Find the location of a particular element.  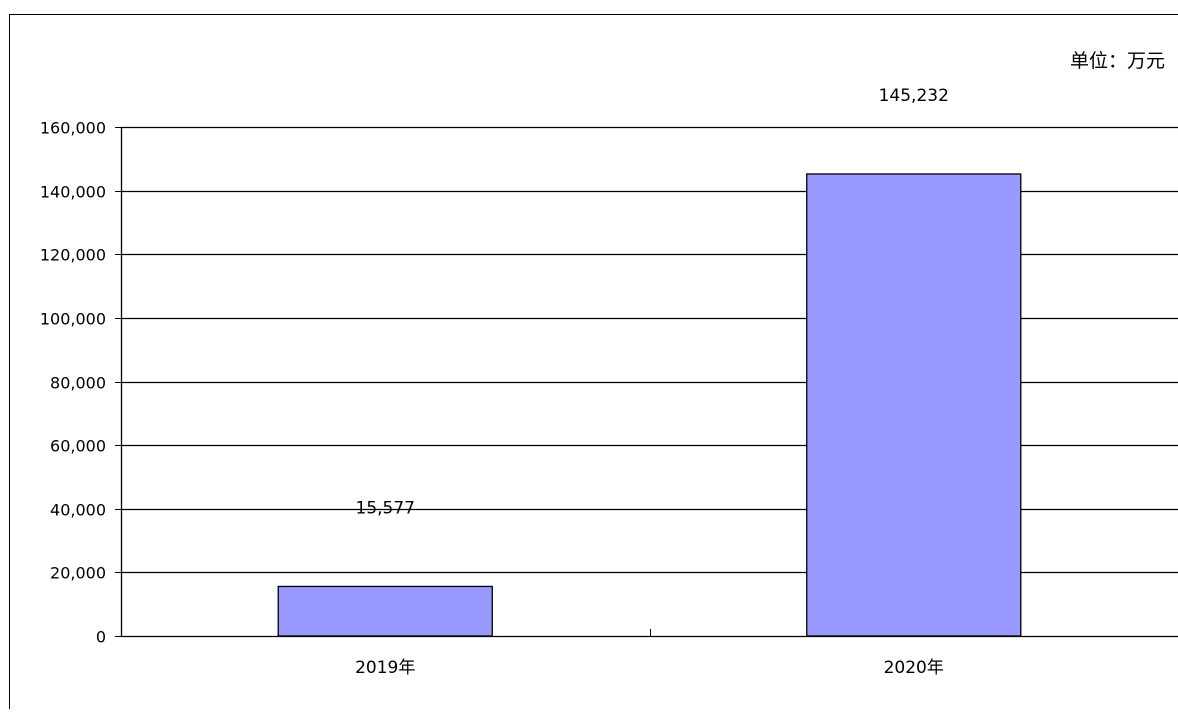

y-tick-label: 100,000 is located at coordinates (73, 319).